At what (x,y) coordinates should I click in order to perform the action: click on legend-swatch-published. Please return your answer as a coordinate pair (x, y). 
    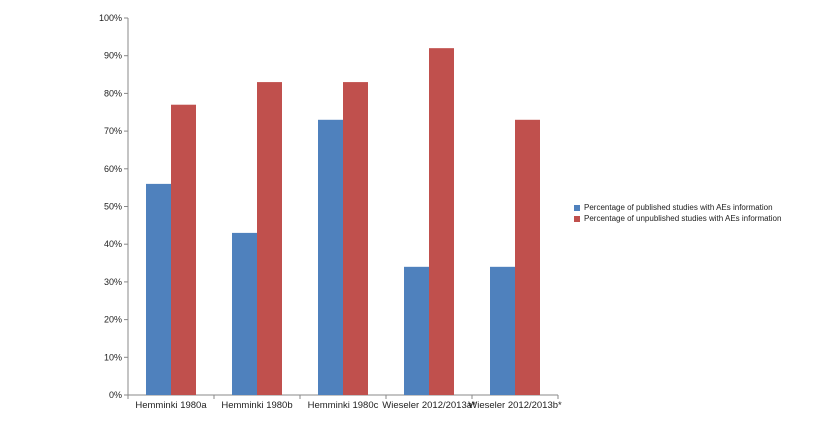
    Looking at the image, I should click on (577, 207).